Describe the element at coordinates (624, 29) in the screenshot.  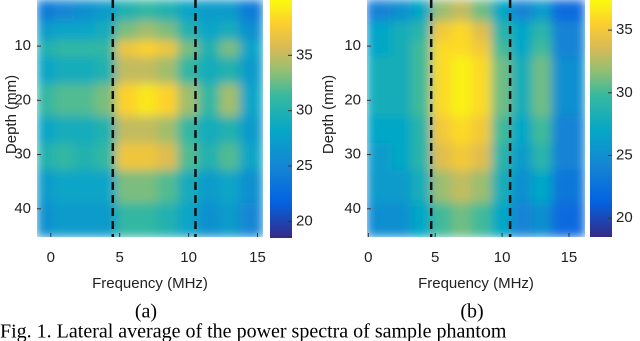
I see `colorbar-tick-label: 35` at that location.